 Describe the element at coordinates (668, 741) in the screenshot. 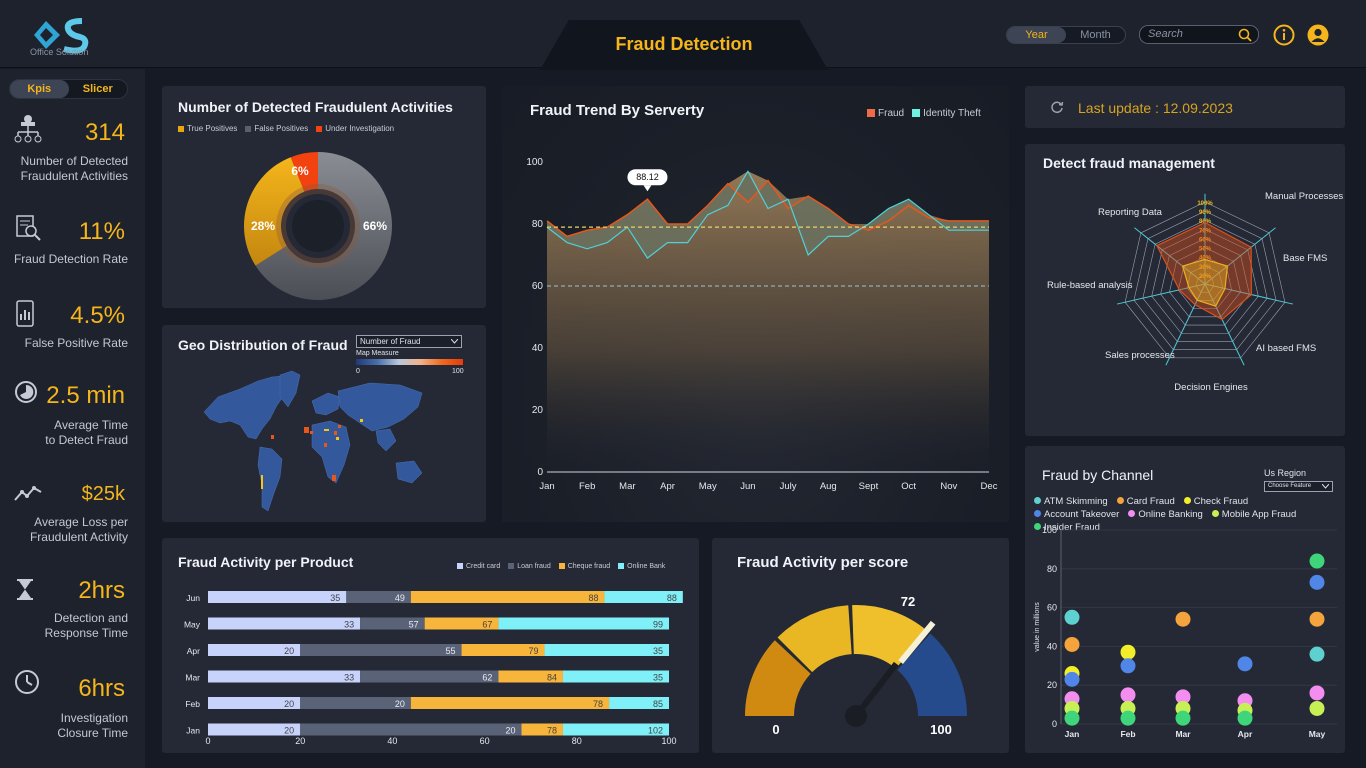

I see `product-x-tick: 100` at that location.